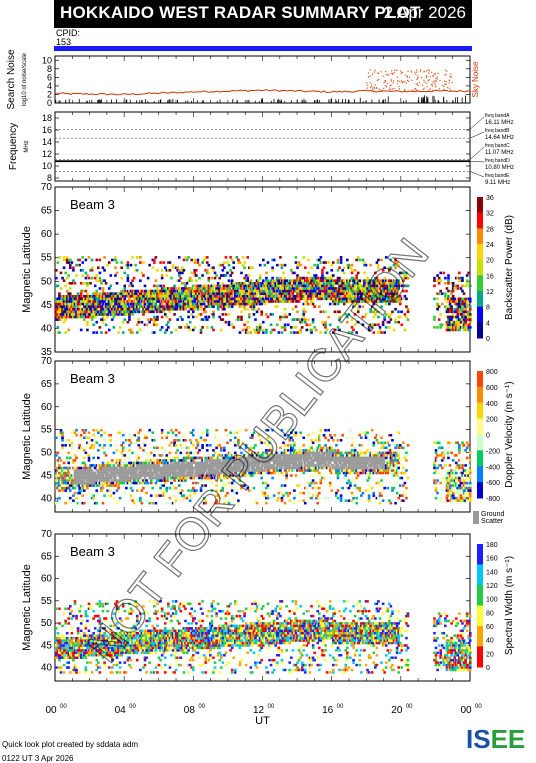 This screenshot has width=536, height=763. What do you see at coordinates (480, 299) in the screenshot?
I see `power-scale-swatch` at bounding box center [480, 299].